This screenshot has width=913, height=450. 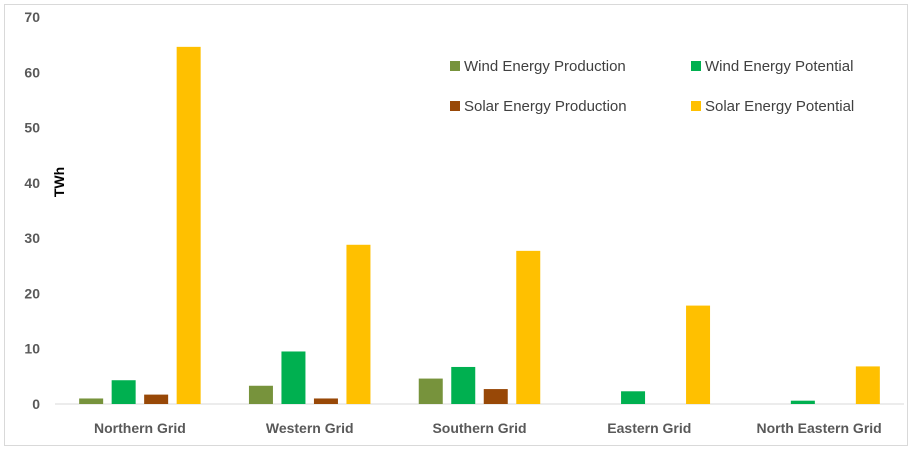 What do you see at coordinates (140, 428) in the screenshot?
I see `x-tick-label: Northern Grid` at bounding box center [140, 428].